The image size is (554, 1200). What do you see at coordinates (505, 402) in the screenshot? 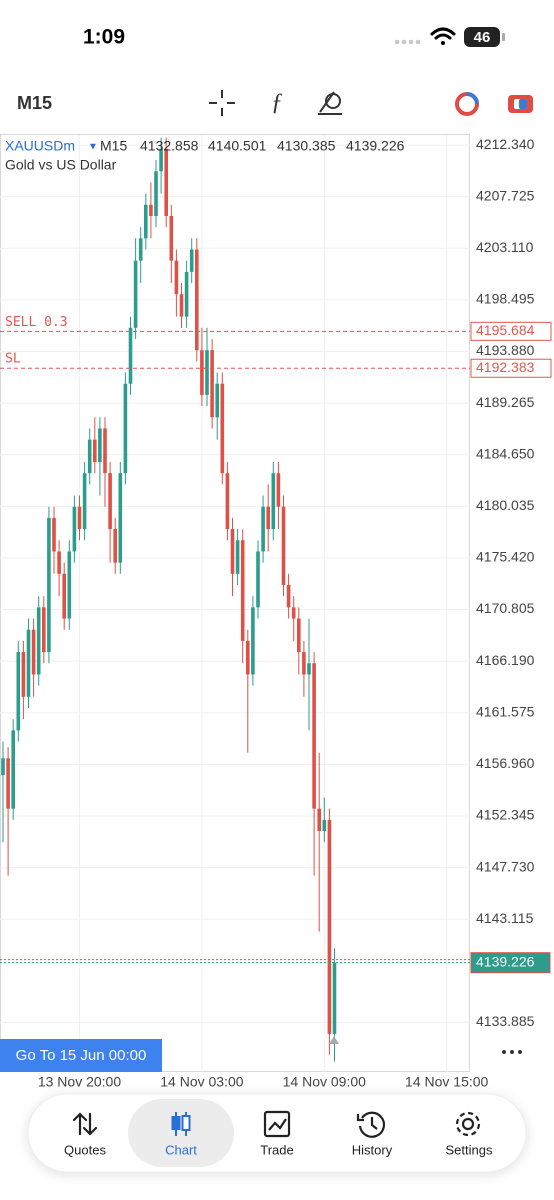
I see `y-tick-label: 4189.265` at bounding box center [505, 402].